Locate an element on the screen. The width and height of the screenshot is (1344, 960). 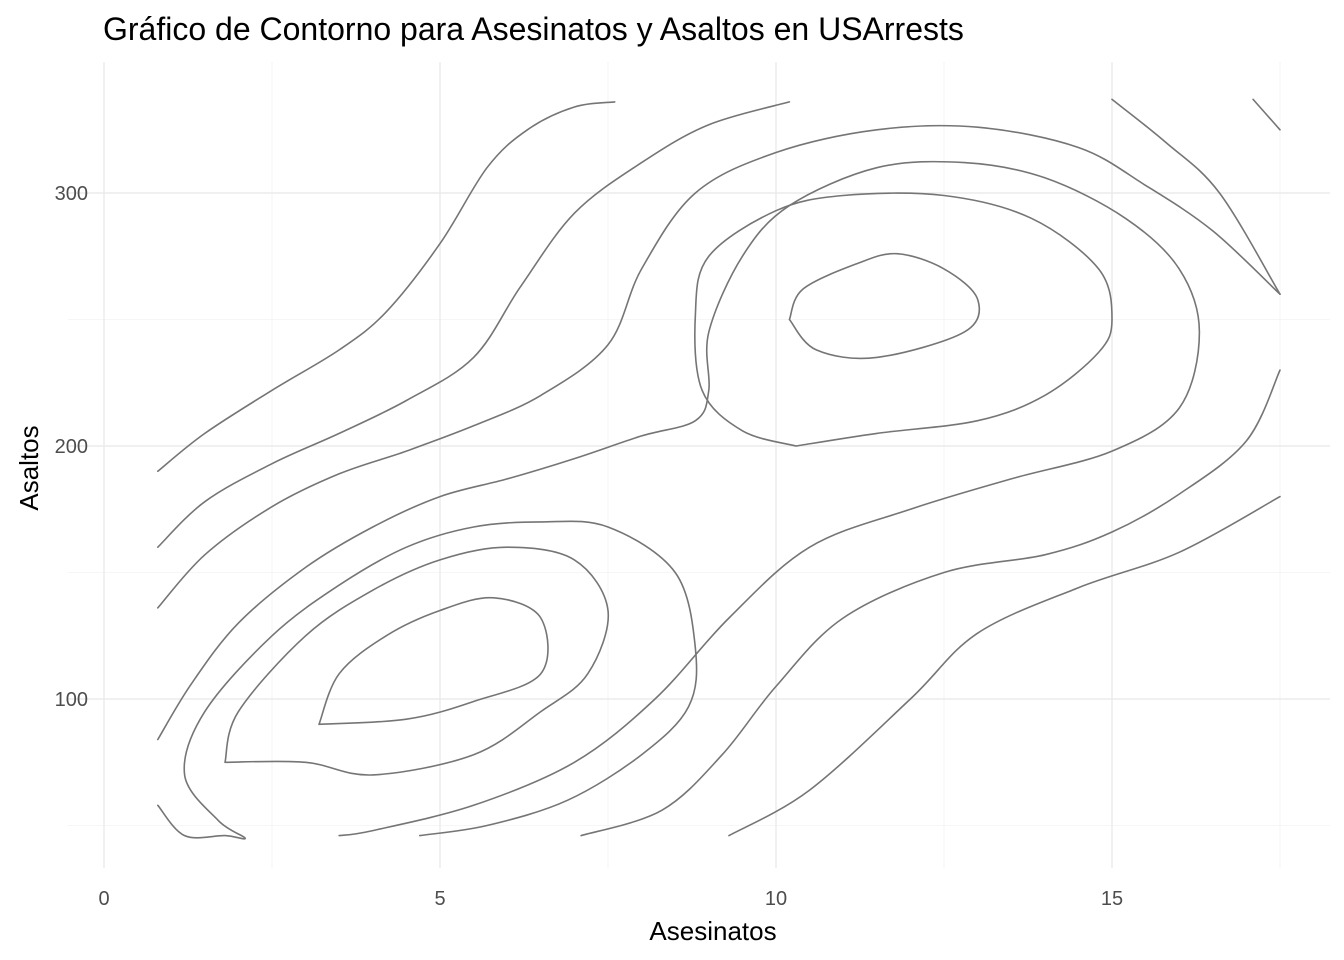
x-tick-label: 10 is located at coordinates (776, 899).